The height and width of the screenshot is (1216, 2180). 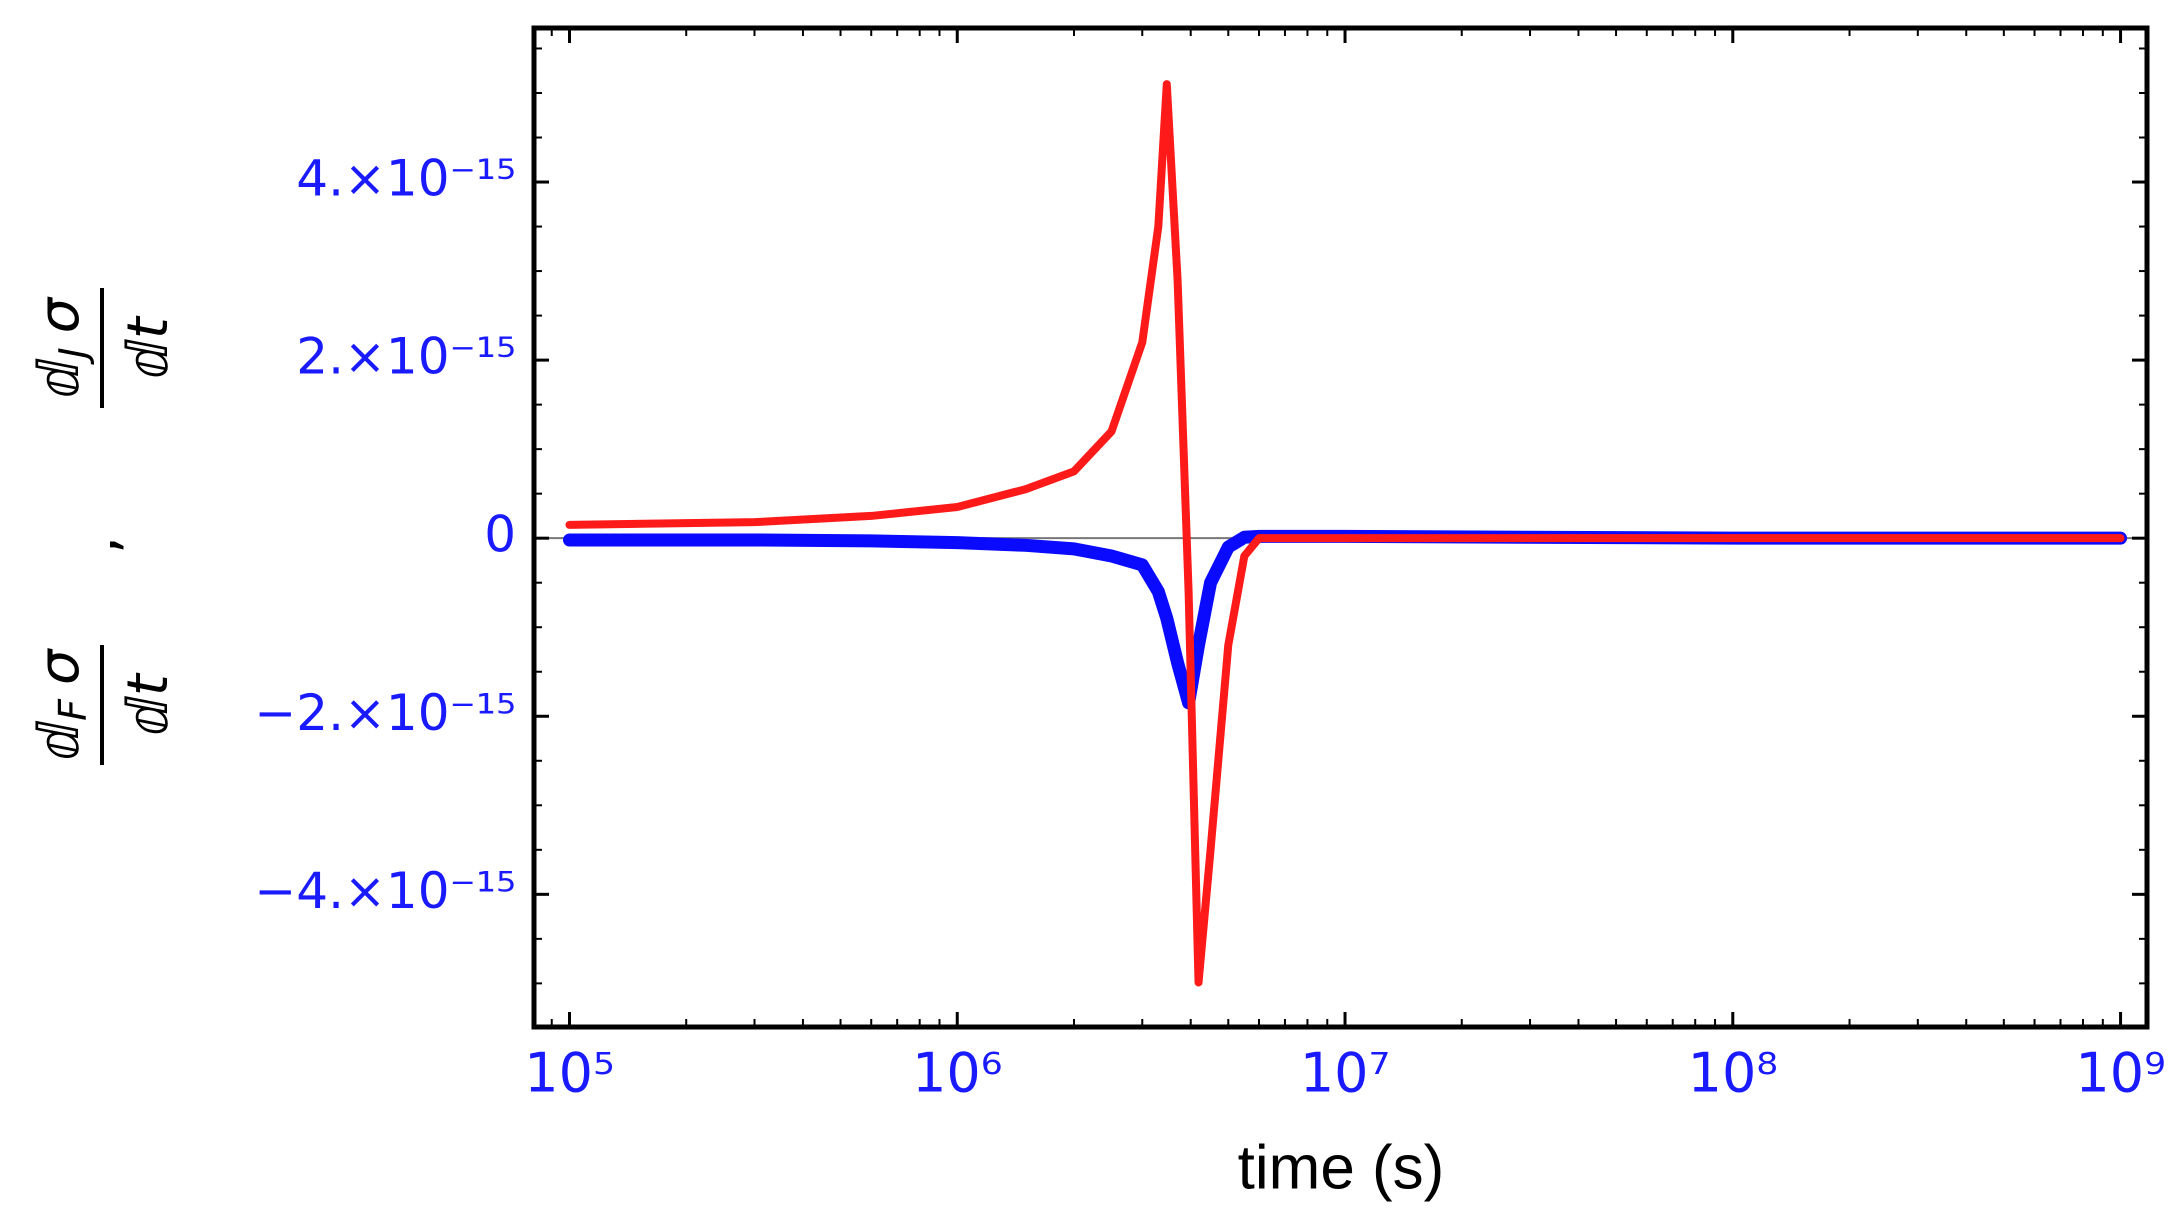 What do you see at coordinates (1345, 1073) in the screenshot?
I see `x-tick-label: 10⁷` at bounding box center [1345, 1073].